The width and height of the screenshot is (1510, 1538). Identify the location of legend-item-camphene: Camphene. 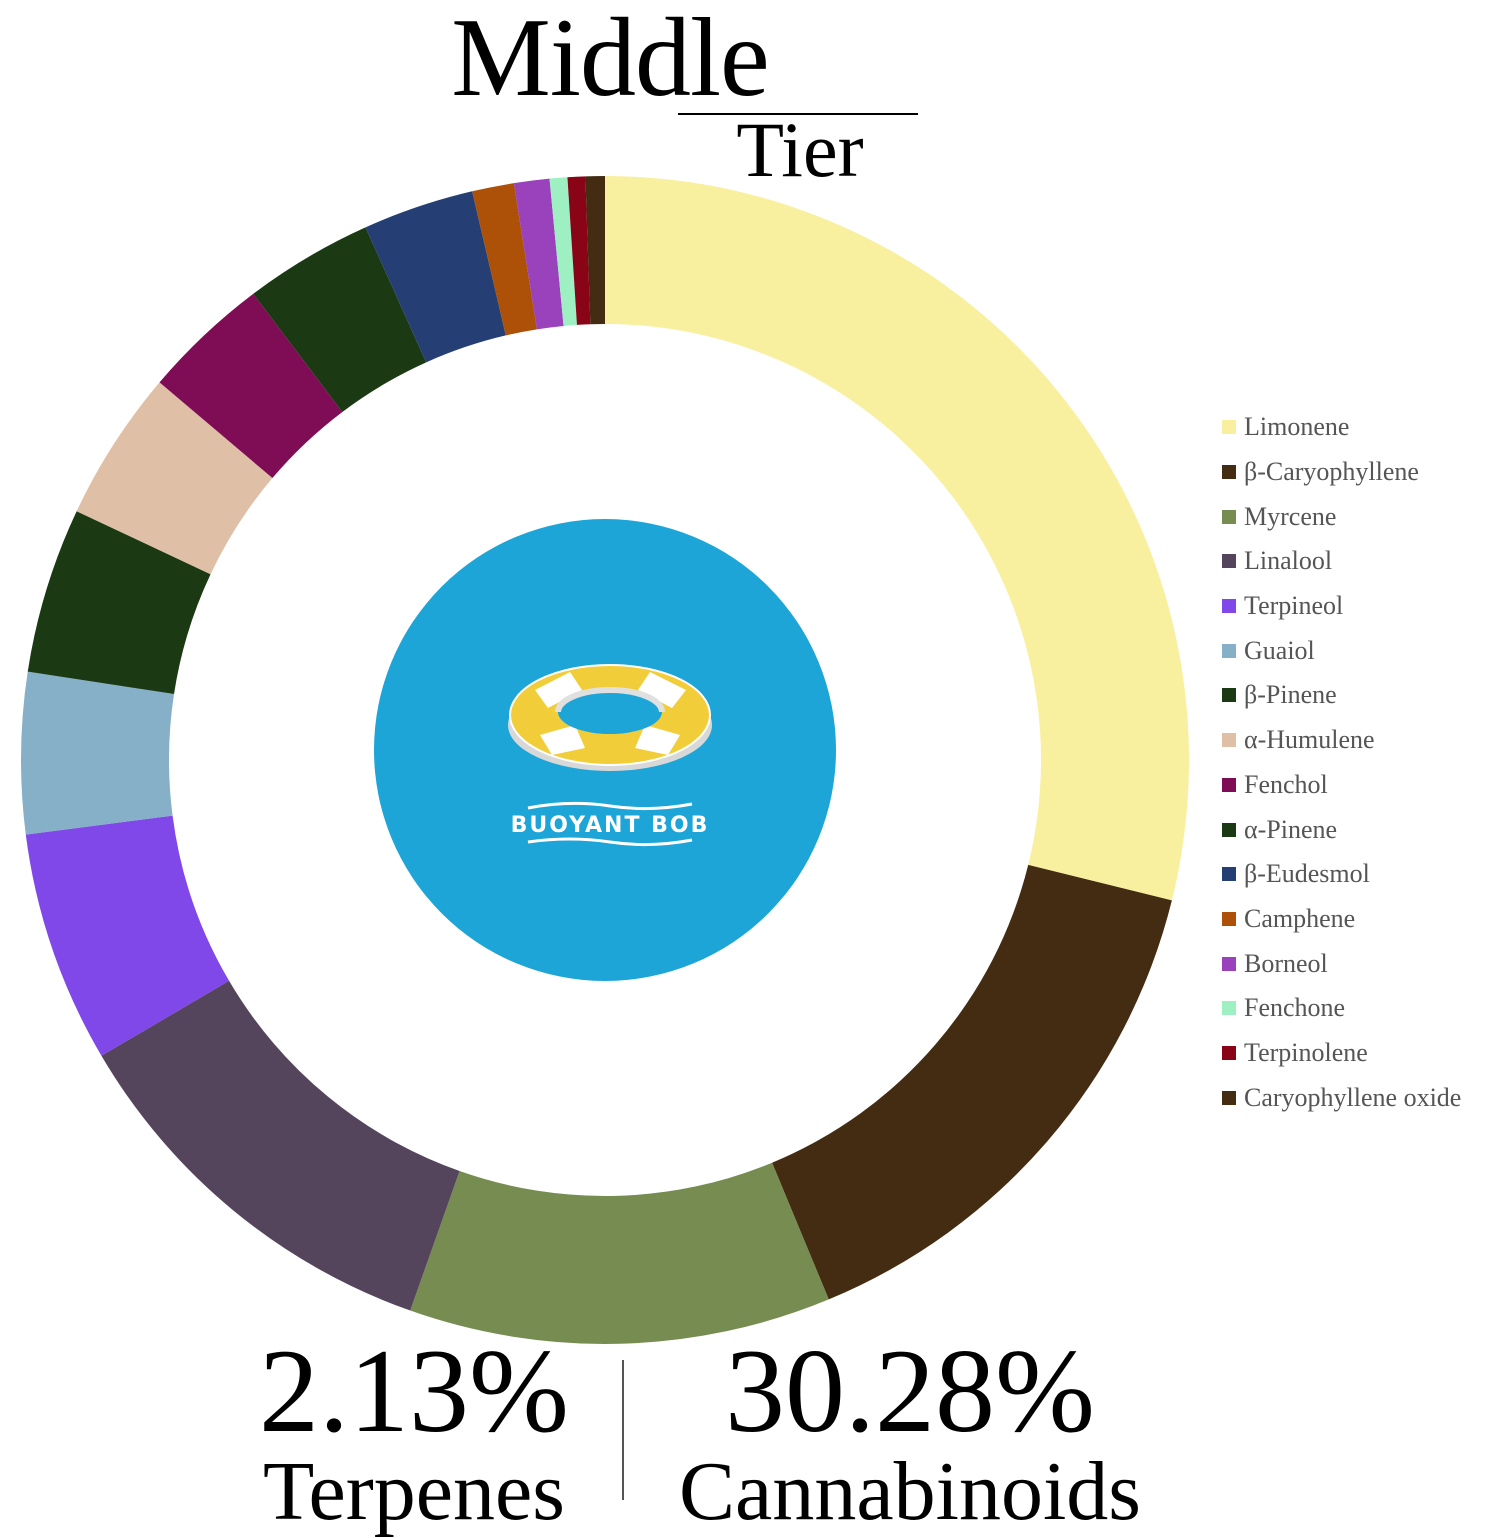
(1341, 919).